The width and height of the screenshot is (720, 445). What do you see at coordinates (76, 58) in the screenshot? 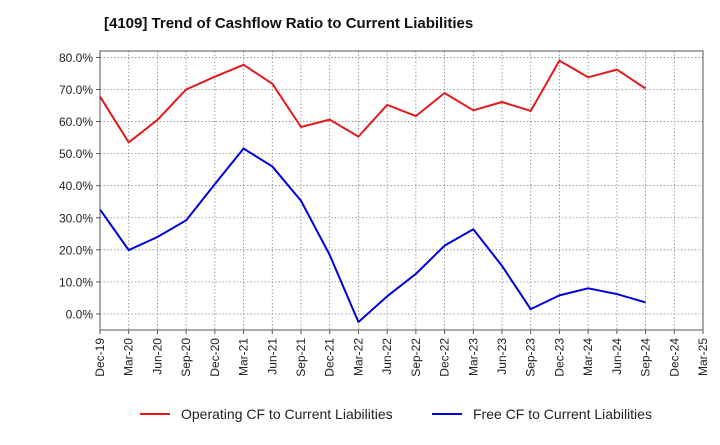
I see `y-tick-label: 80.0%` at bounding box center [76, 58].